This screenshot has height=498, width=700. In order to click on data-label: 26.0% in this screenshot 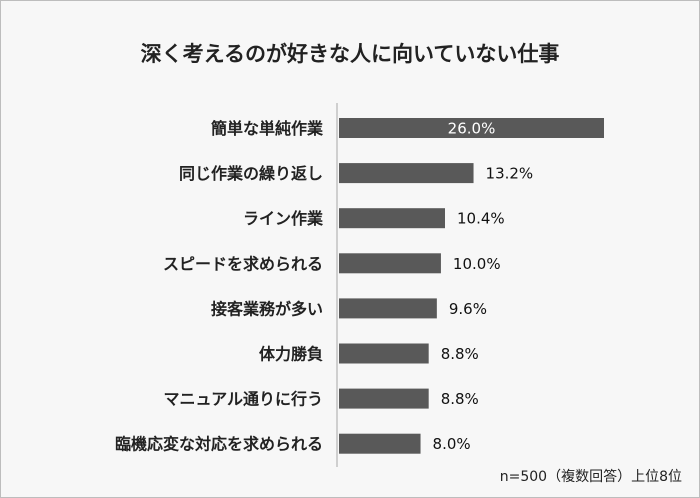, I will do `click(472, 129)`.